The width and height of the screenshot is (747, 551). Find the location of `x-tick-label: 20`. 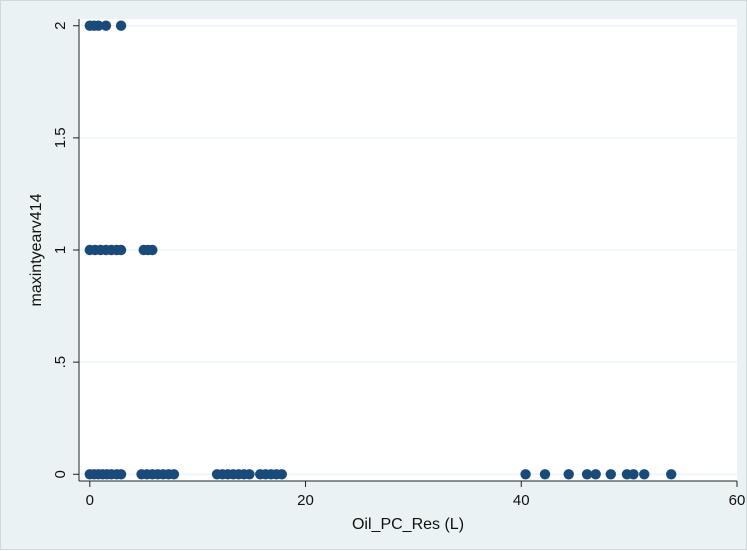

x-tick-label: 20 is located at coordinates (305, 500).